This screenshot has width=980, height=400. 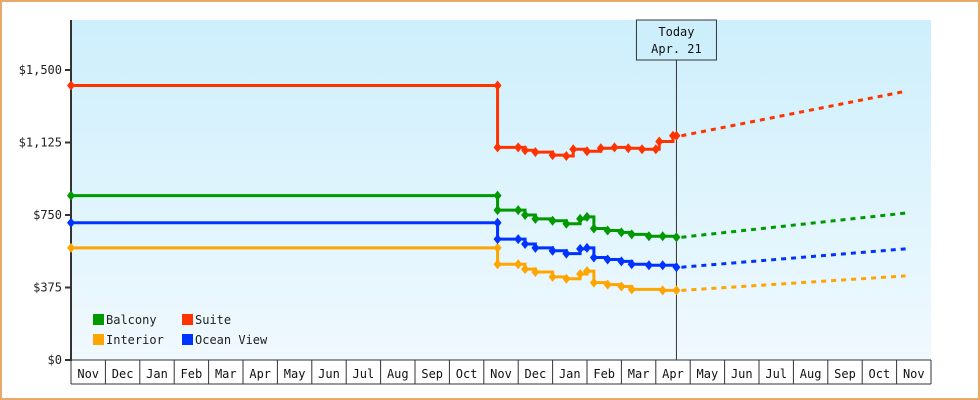 I want to click on svg-text: Today, so click(x=676, y=32).